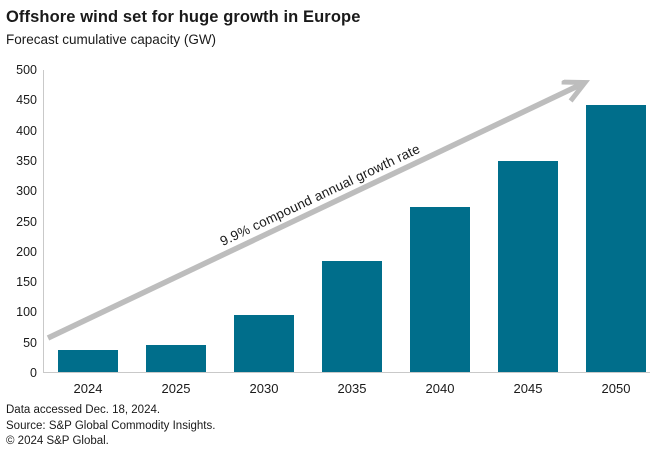 Image resolution: width=660 pixels, height=461 pixels. Describe the element at coordinates (26, 100) in the screenshot. I see `y-tick-label: 450` at that location.